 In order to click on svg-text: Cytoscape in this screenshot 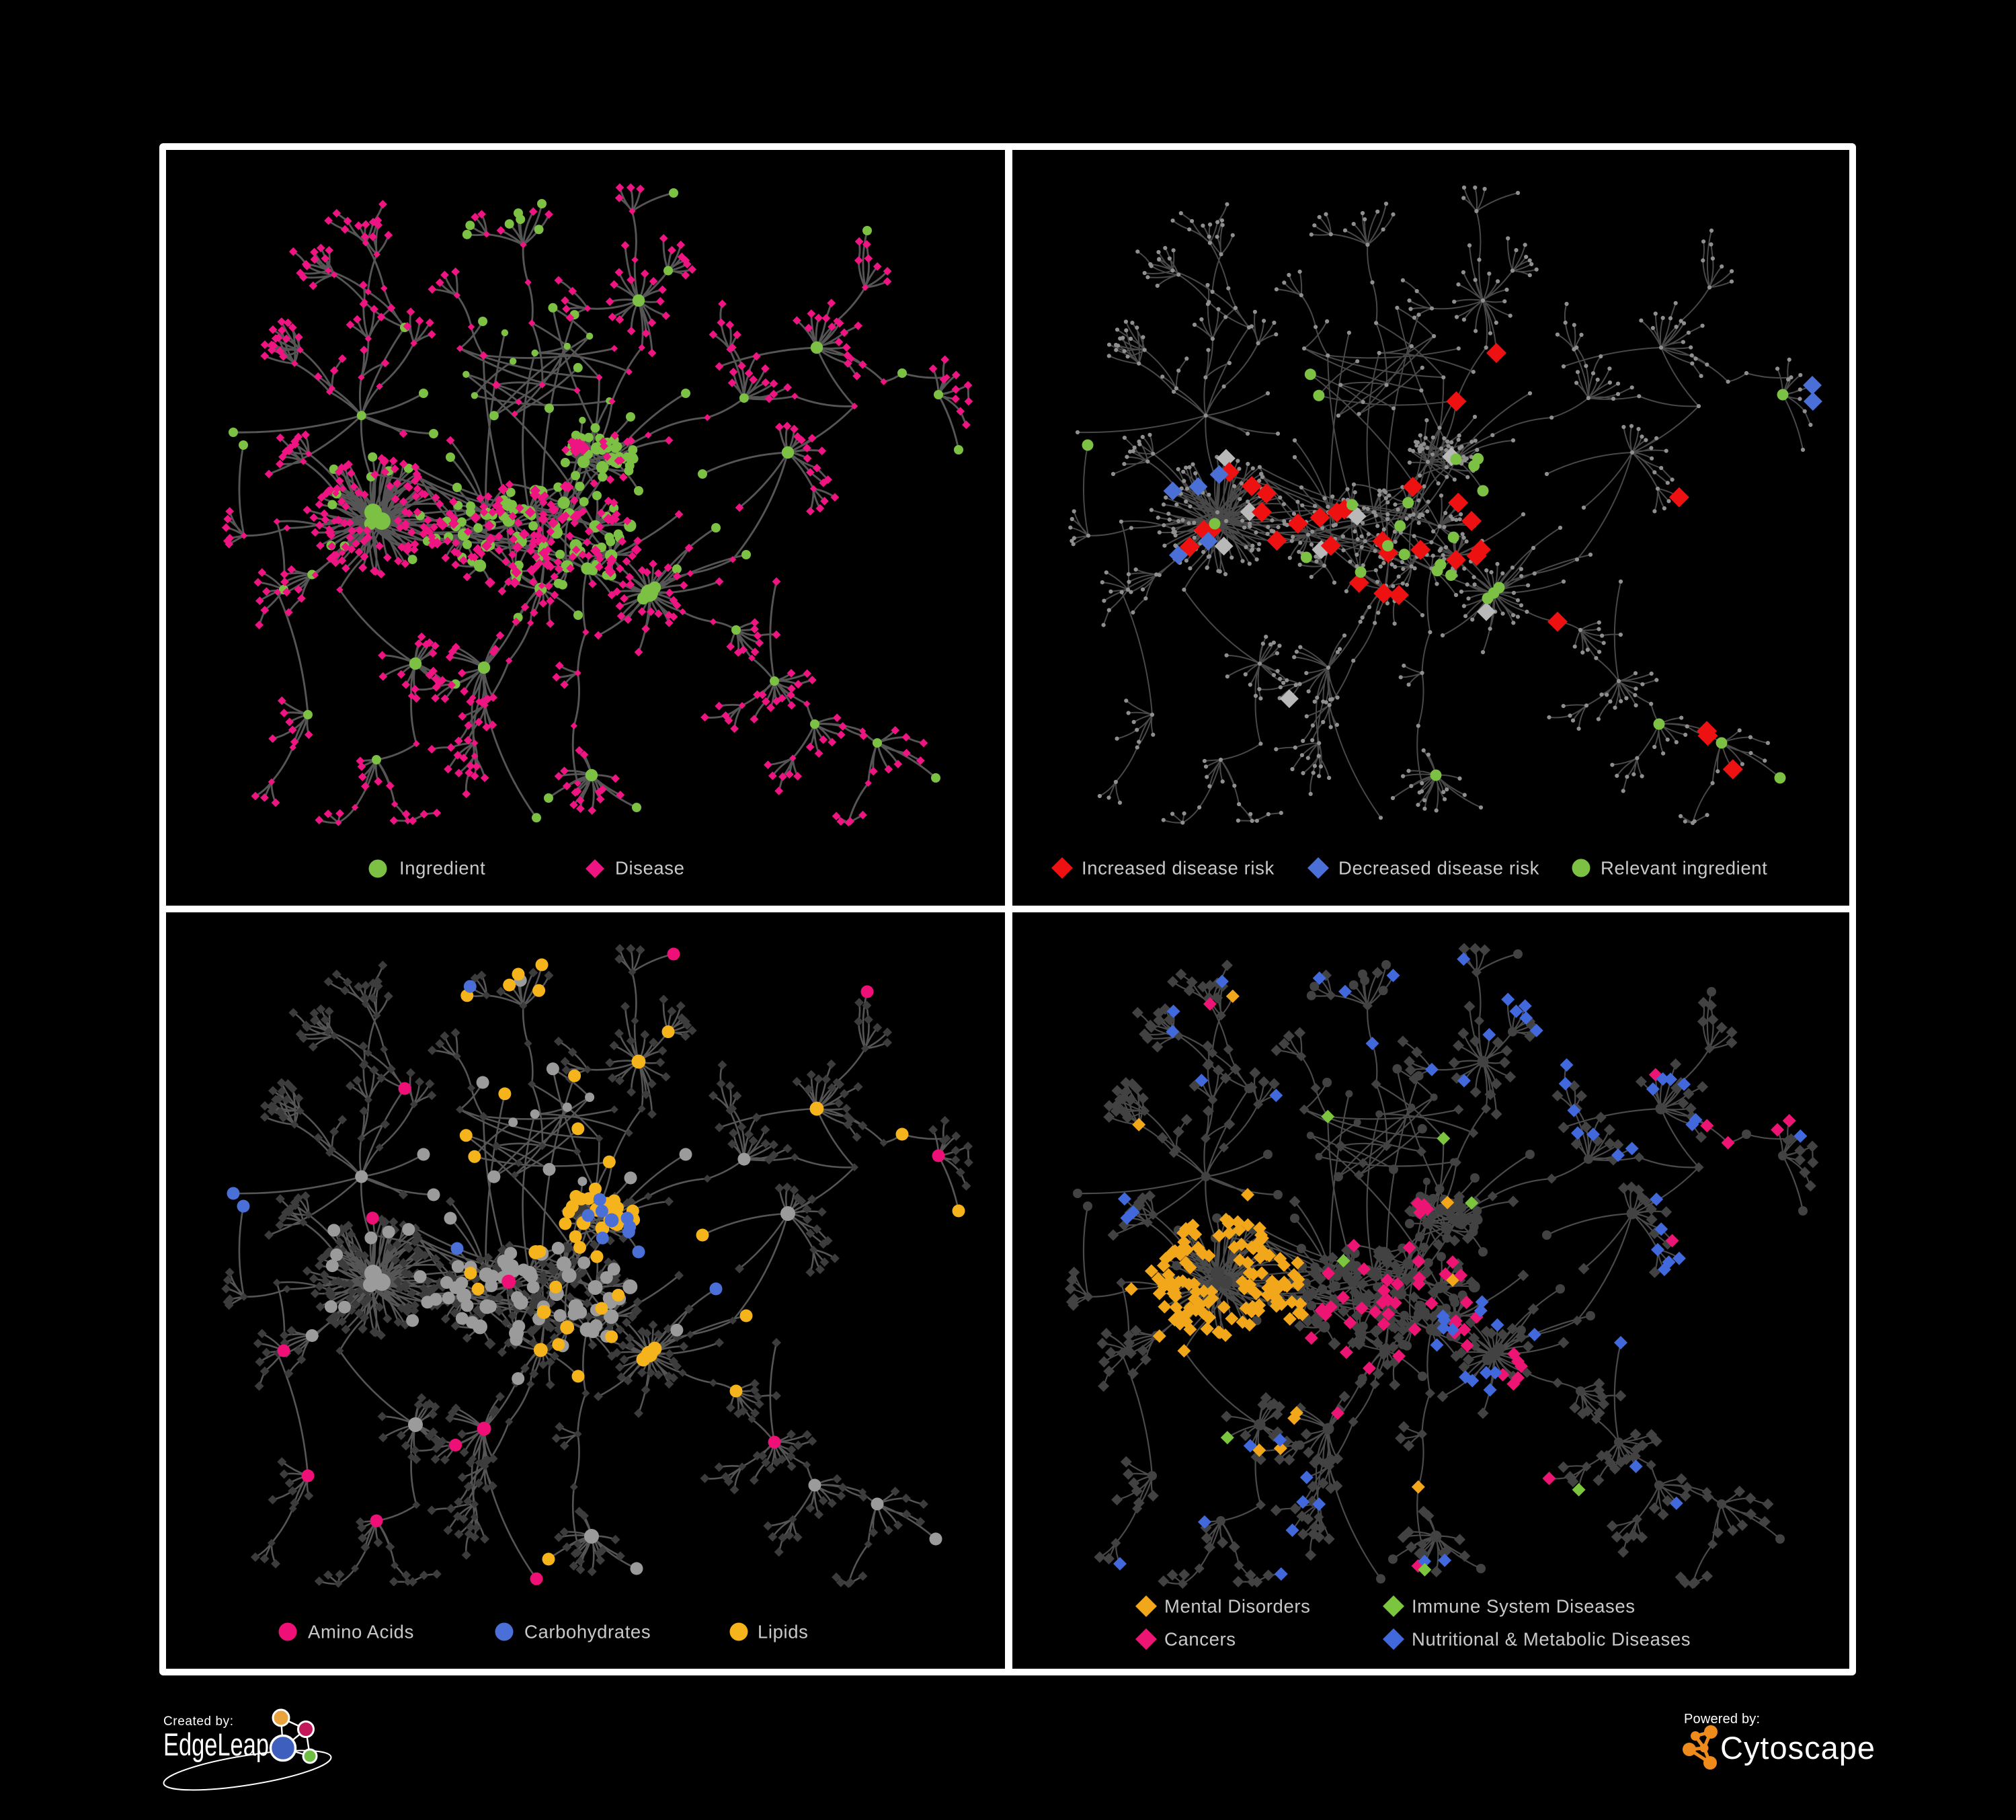, I will do `click(1797, 1748)`.